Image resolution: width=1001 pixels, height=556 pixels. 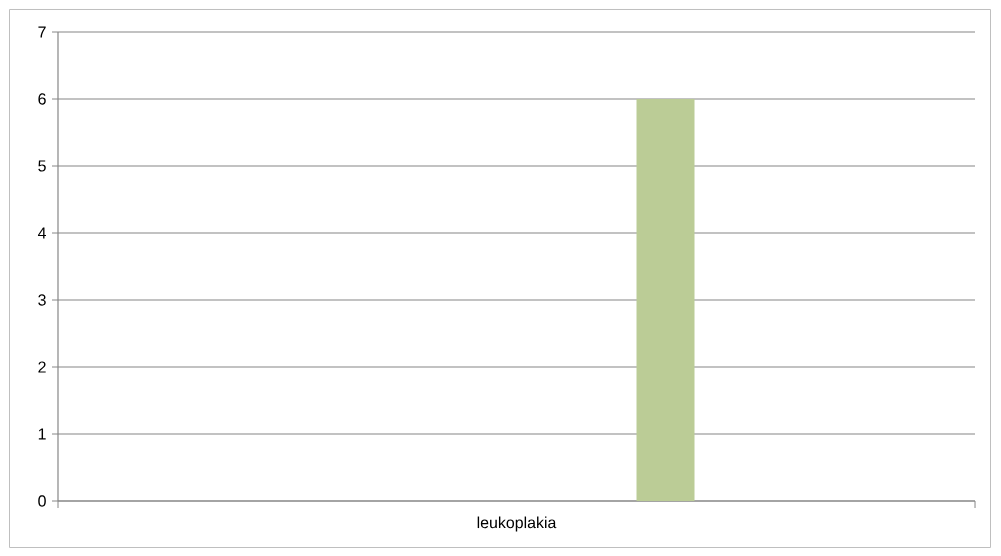 I want to click on y-tick-label: 3, so click(x=42, y=300).